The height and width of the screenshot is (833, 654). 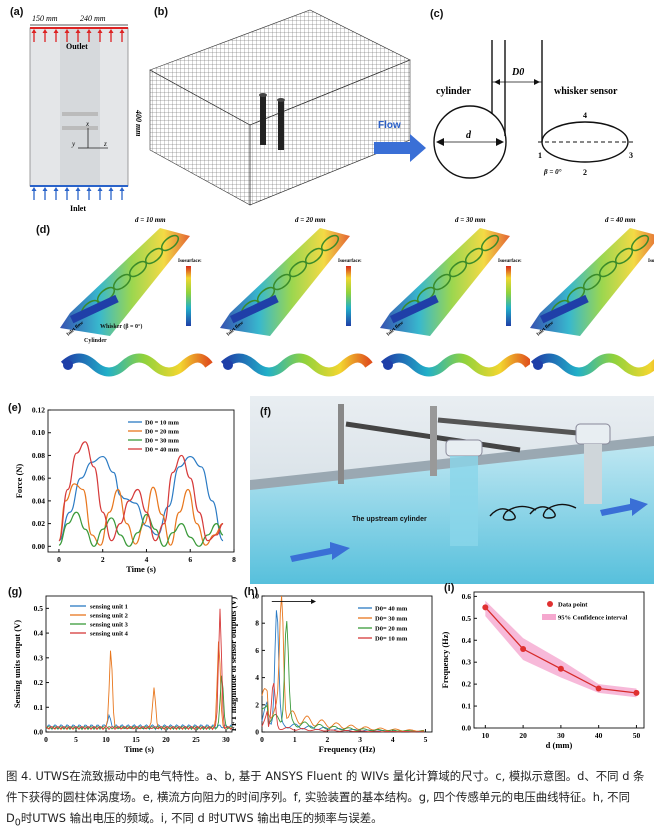 What do you see at coordinates (310, 220) in the screenshot?
I see `vortex-title: d = 20 mm` at bounding box center [310, 220].